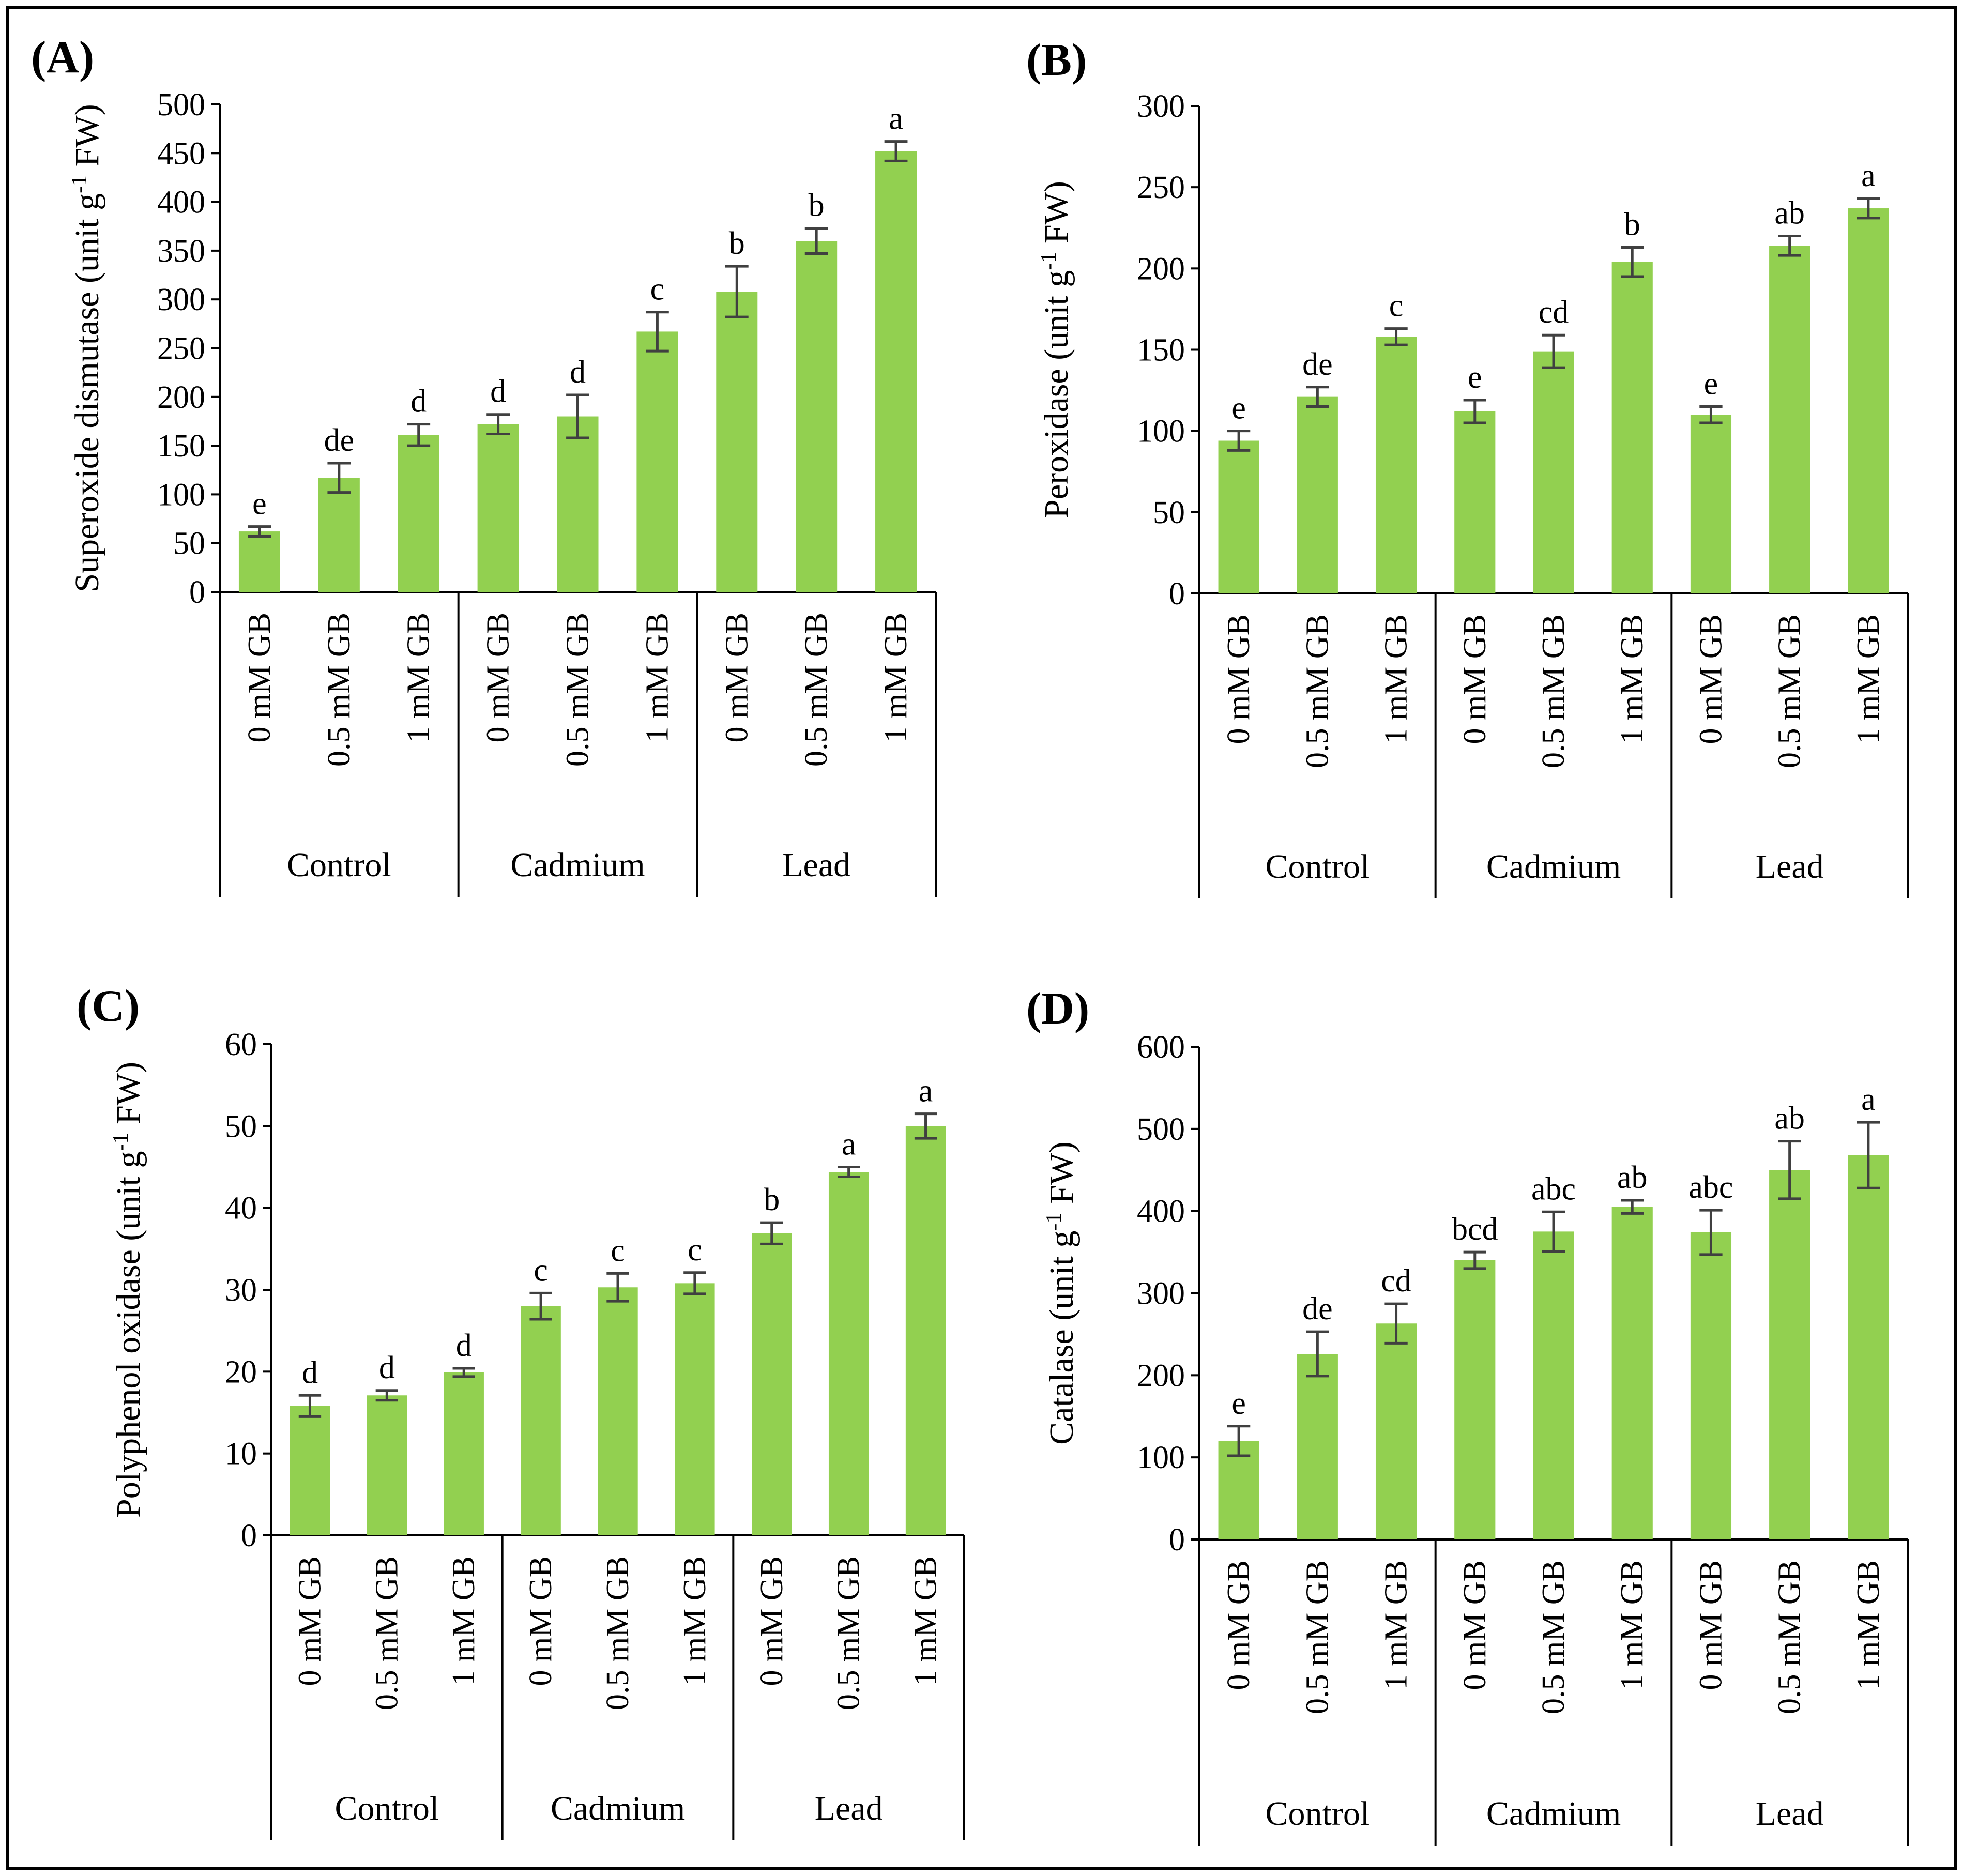 The width and height of the screenshot is (1963, 1876). What do you see at coordinates (1056, 60) in the screenshot?
I see `panel-label: (B)` at bounding box center [1056, 60].